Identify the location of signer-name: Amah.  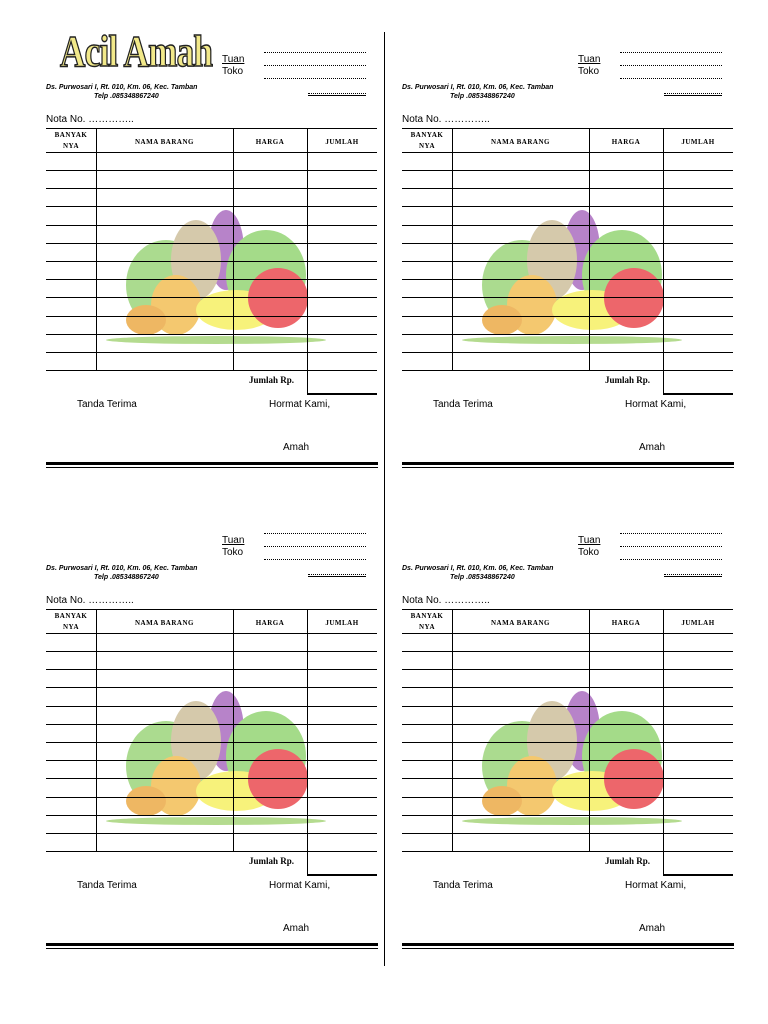
(296, 928).